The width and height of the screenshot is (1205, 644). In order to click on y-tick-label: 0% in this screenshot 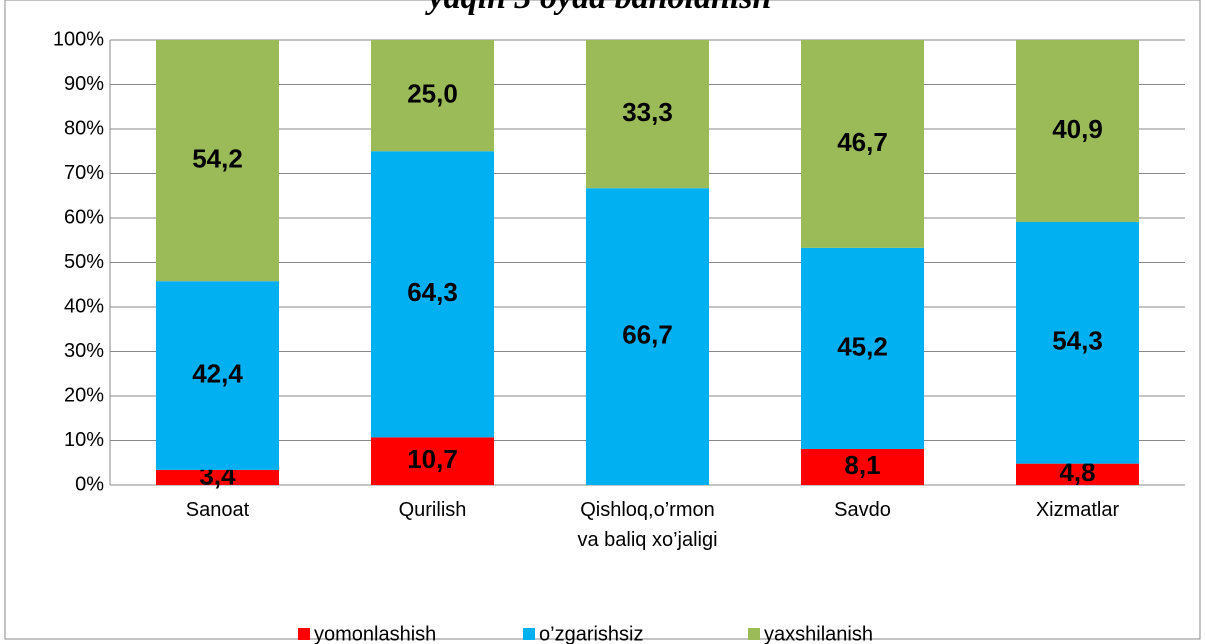, I will do `click(89, 484)`.